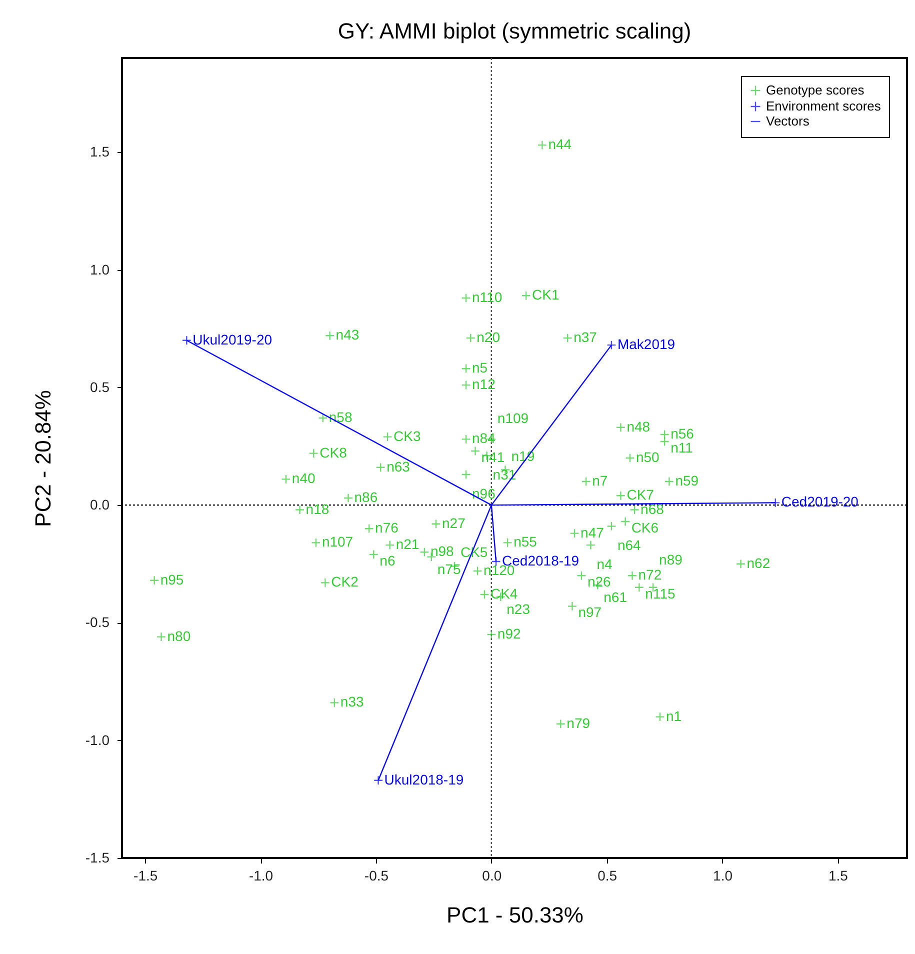 The width and height of the screenshot is (915, 954). I want to click on data-label: CK3, so click(407, 436).